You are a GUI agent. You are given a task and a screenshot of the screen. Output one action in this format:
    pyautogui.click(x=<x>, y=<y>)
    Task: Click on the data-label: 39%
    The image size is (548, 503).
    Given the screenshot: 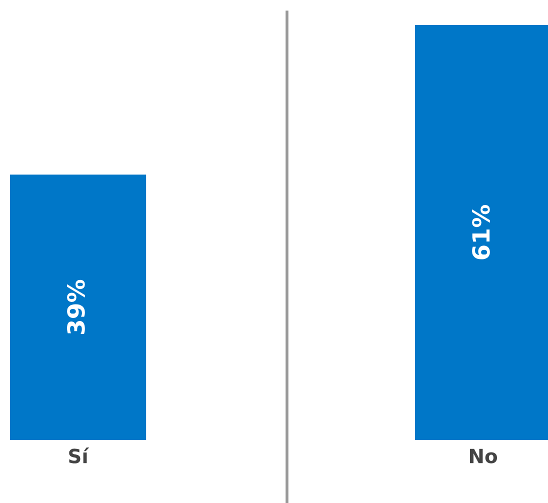 What is the action you would take?
    pyautogui.click(x=76, y=307)
    